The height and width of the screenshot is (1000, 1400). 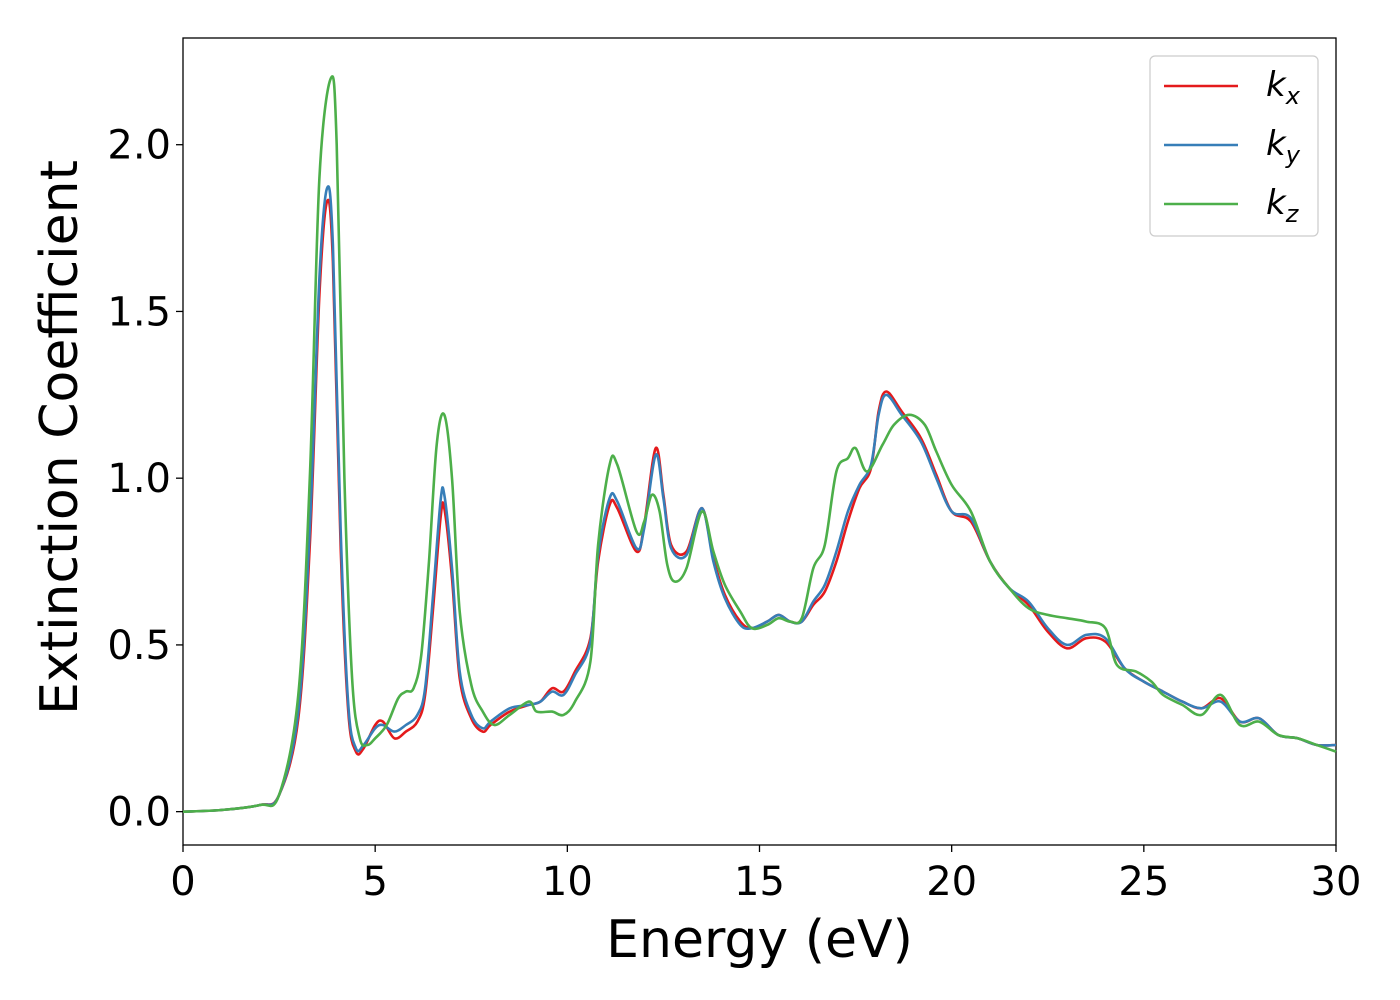 I want to click on x-axis-ticks: 0 5 10 15 20 25 30, so click(x=765, y=875).